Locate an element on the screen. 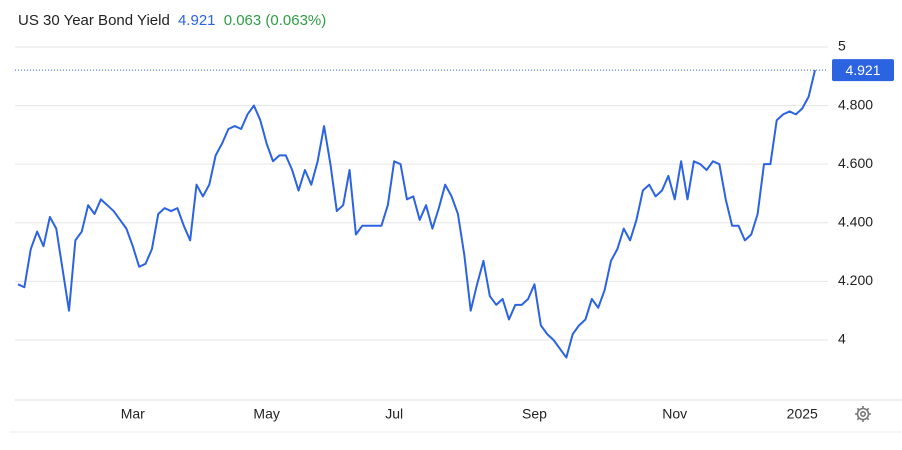  y-tick-label: 4 is located at coordinates (842, 339).